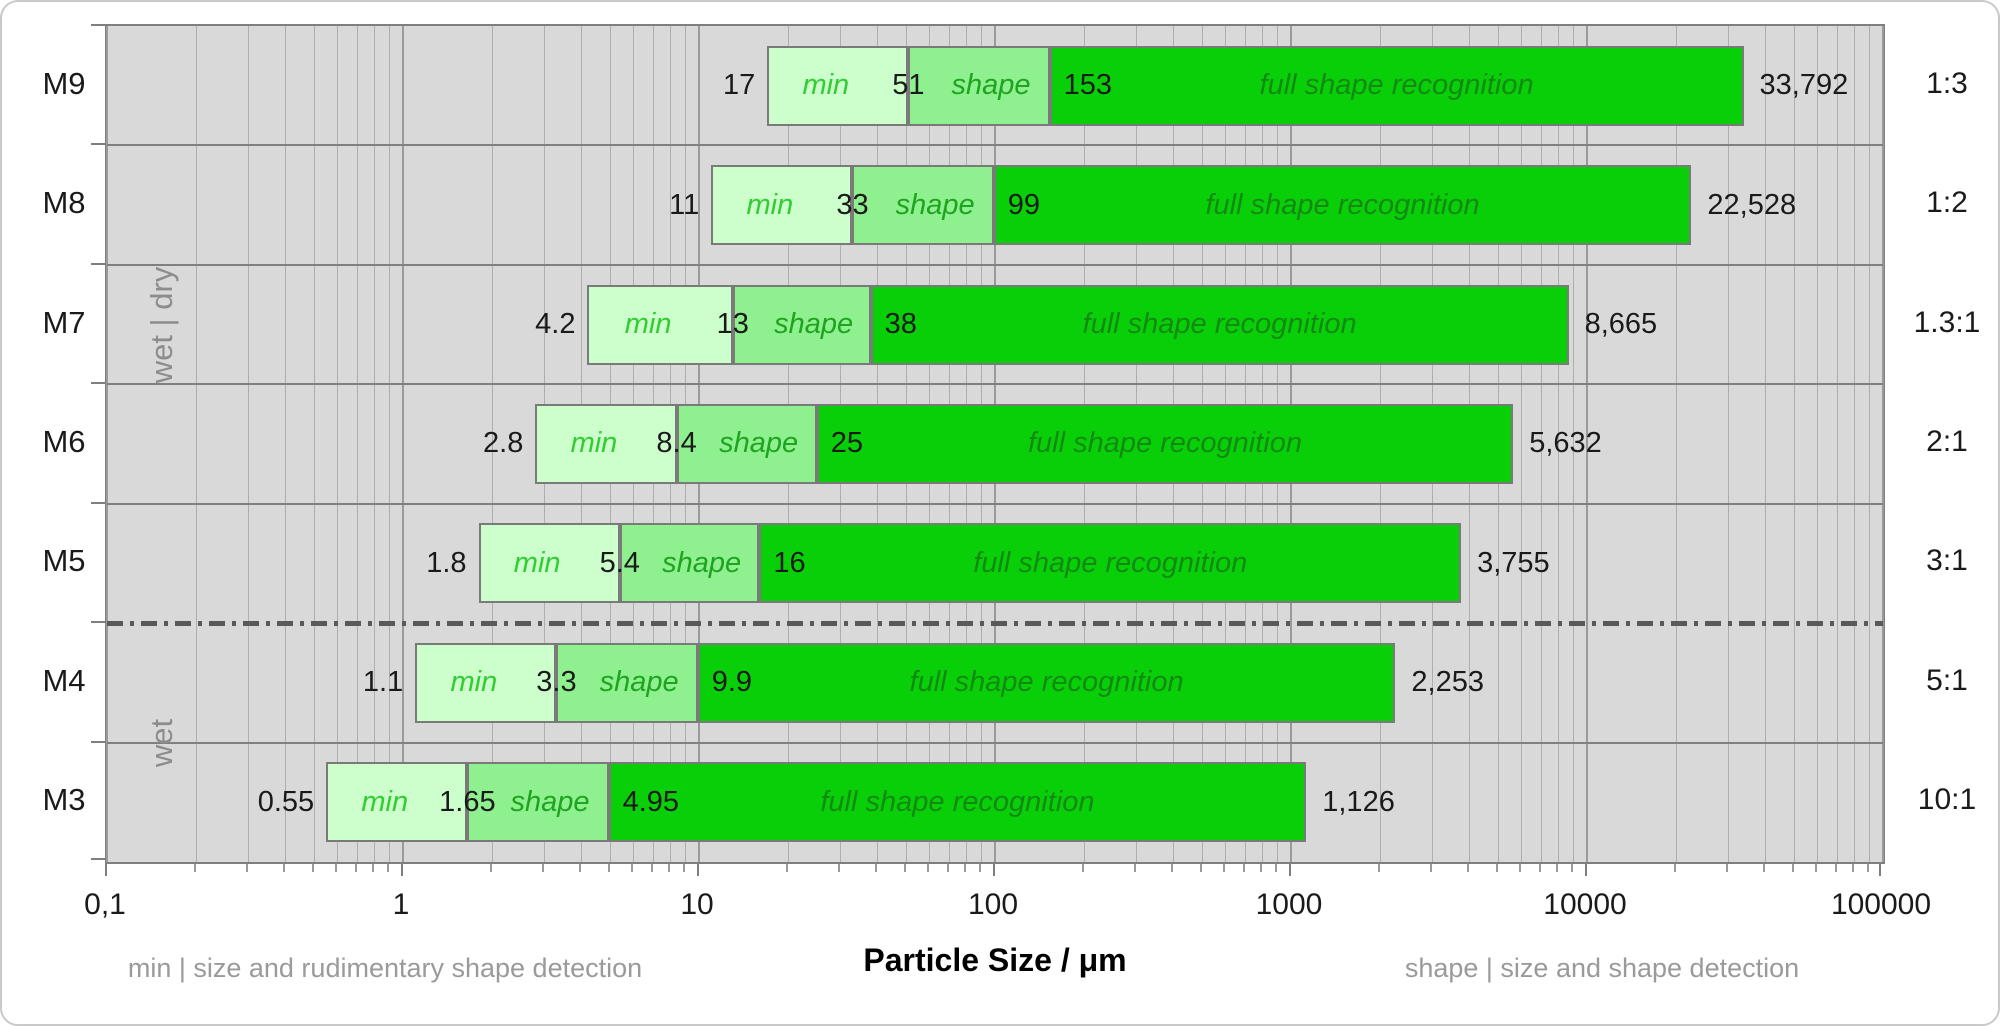 The height and width of the screenshot is (1026, 2000). What do you see at coordinates (908, 85) in the screenshot?
I see `bar-min-end-value: 51` at bounding box center [908, 85].